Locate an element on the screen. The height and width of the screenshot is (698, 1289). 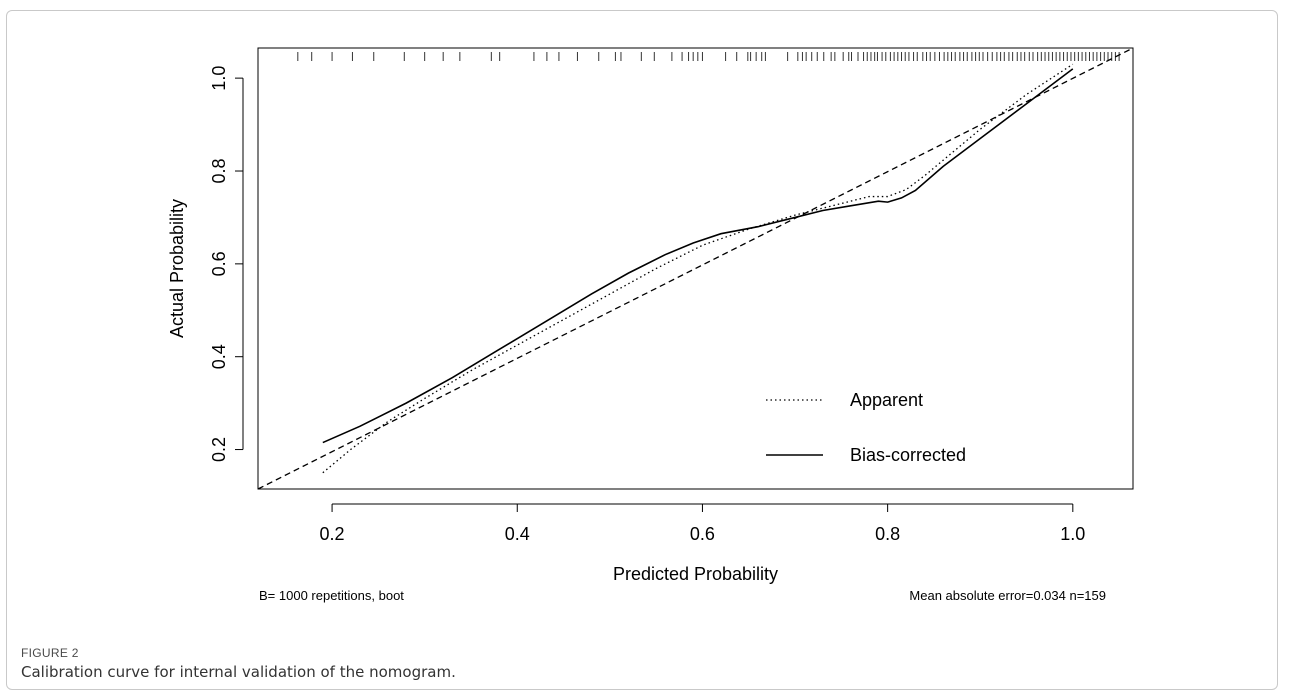
figure-label: FIGURE 2 is located at coordinates (50, 653).